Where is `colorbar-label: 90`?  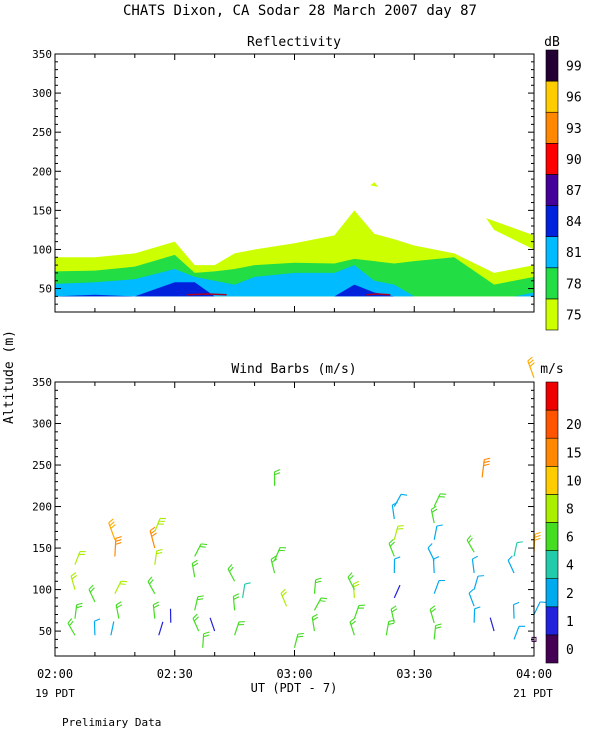 colorbar-label: 90 is located at coordinates (574, 160).